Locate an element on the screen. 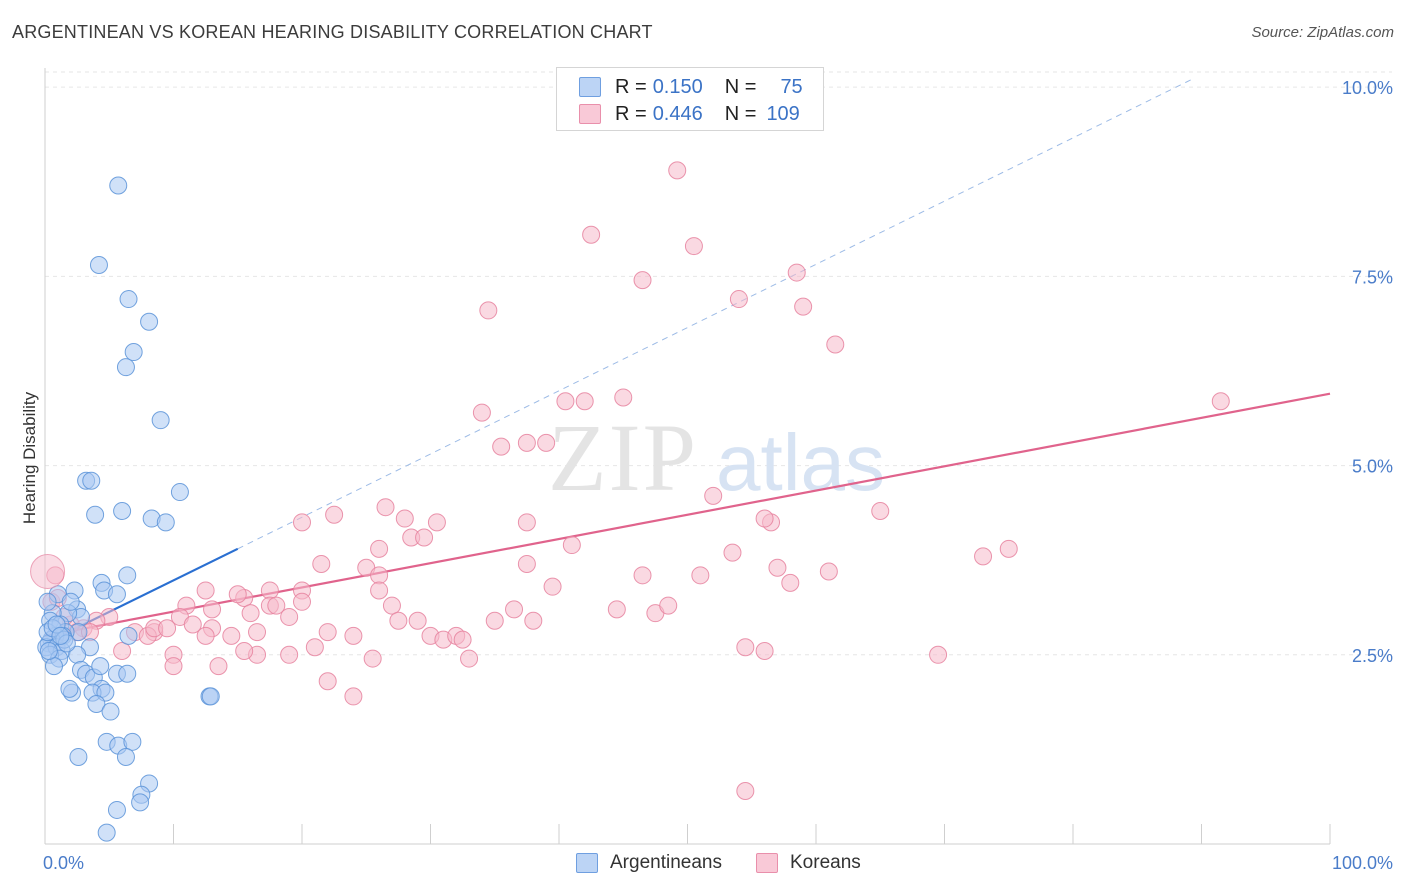 Image resolution: width=1406 pixels, height=892 pixels. series-legend-koreans: Koreans is located at coordinates (808, 863).